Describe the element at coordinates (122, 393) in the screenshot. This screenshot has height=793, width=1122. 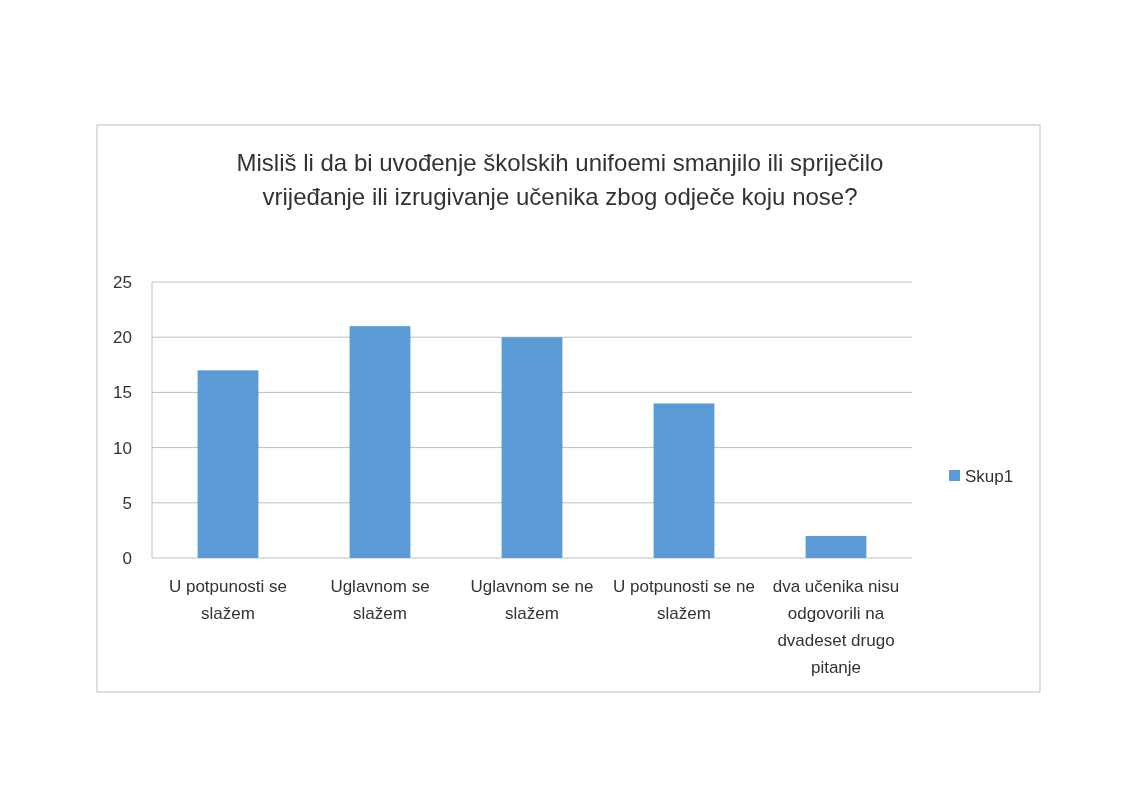
I see `y-tick-label: 15` at that location.